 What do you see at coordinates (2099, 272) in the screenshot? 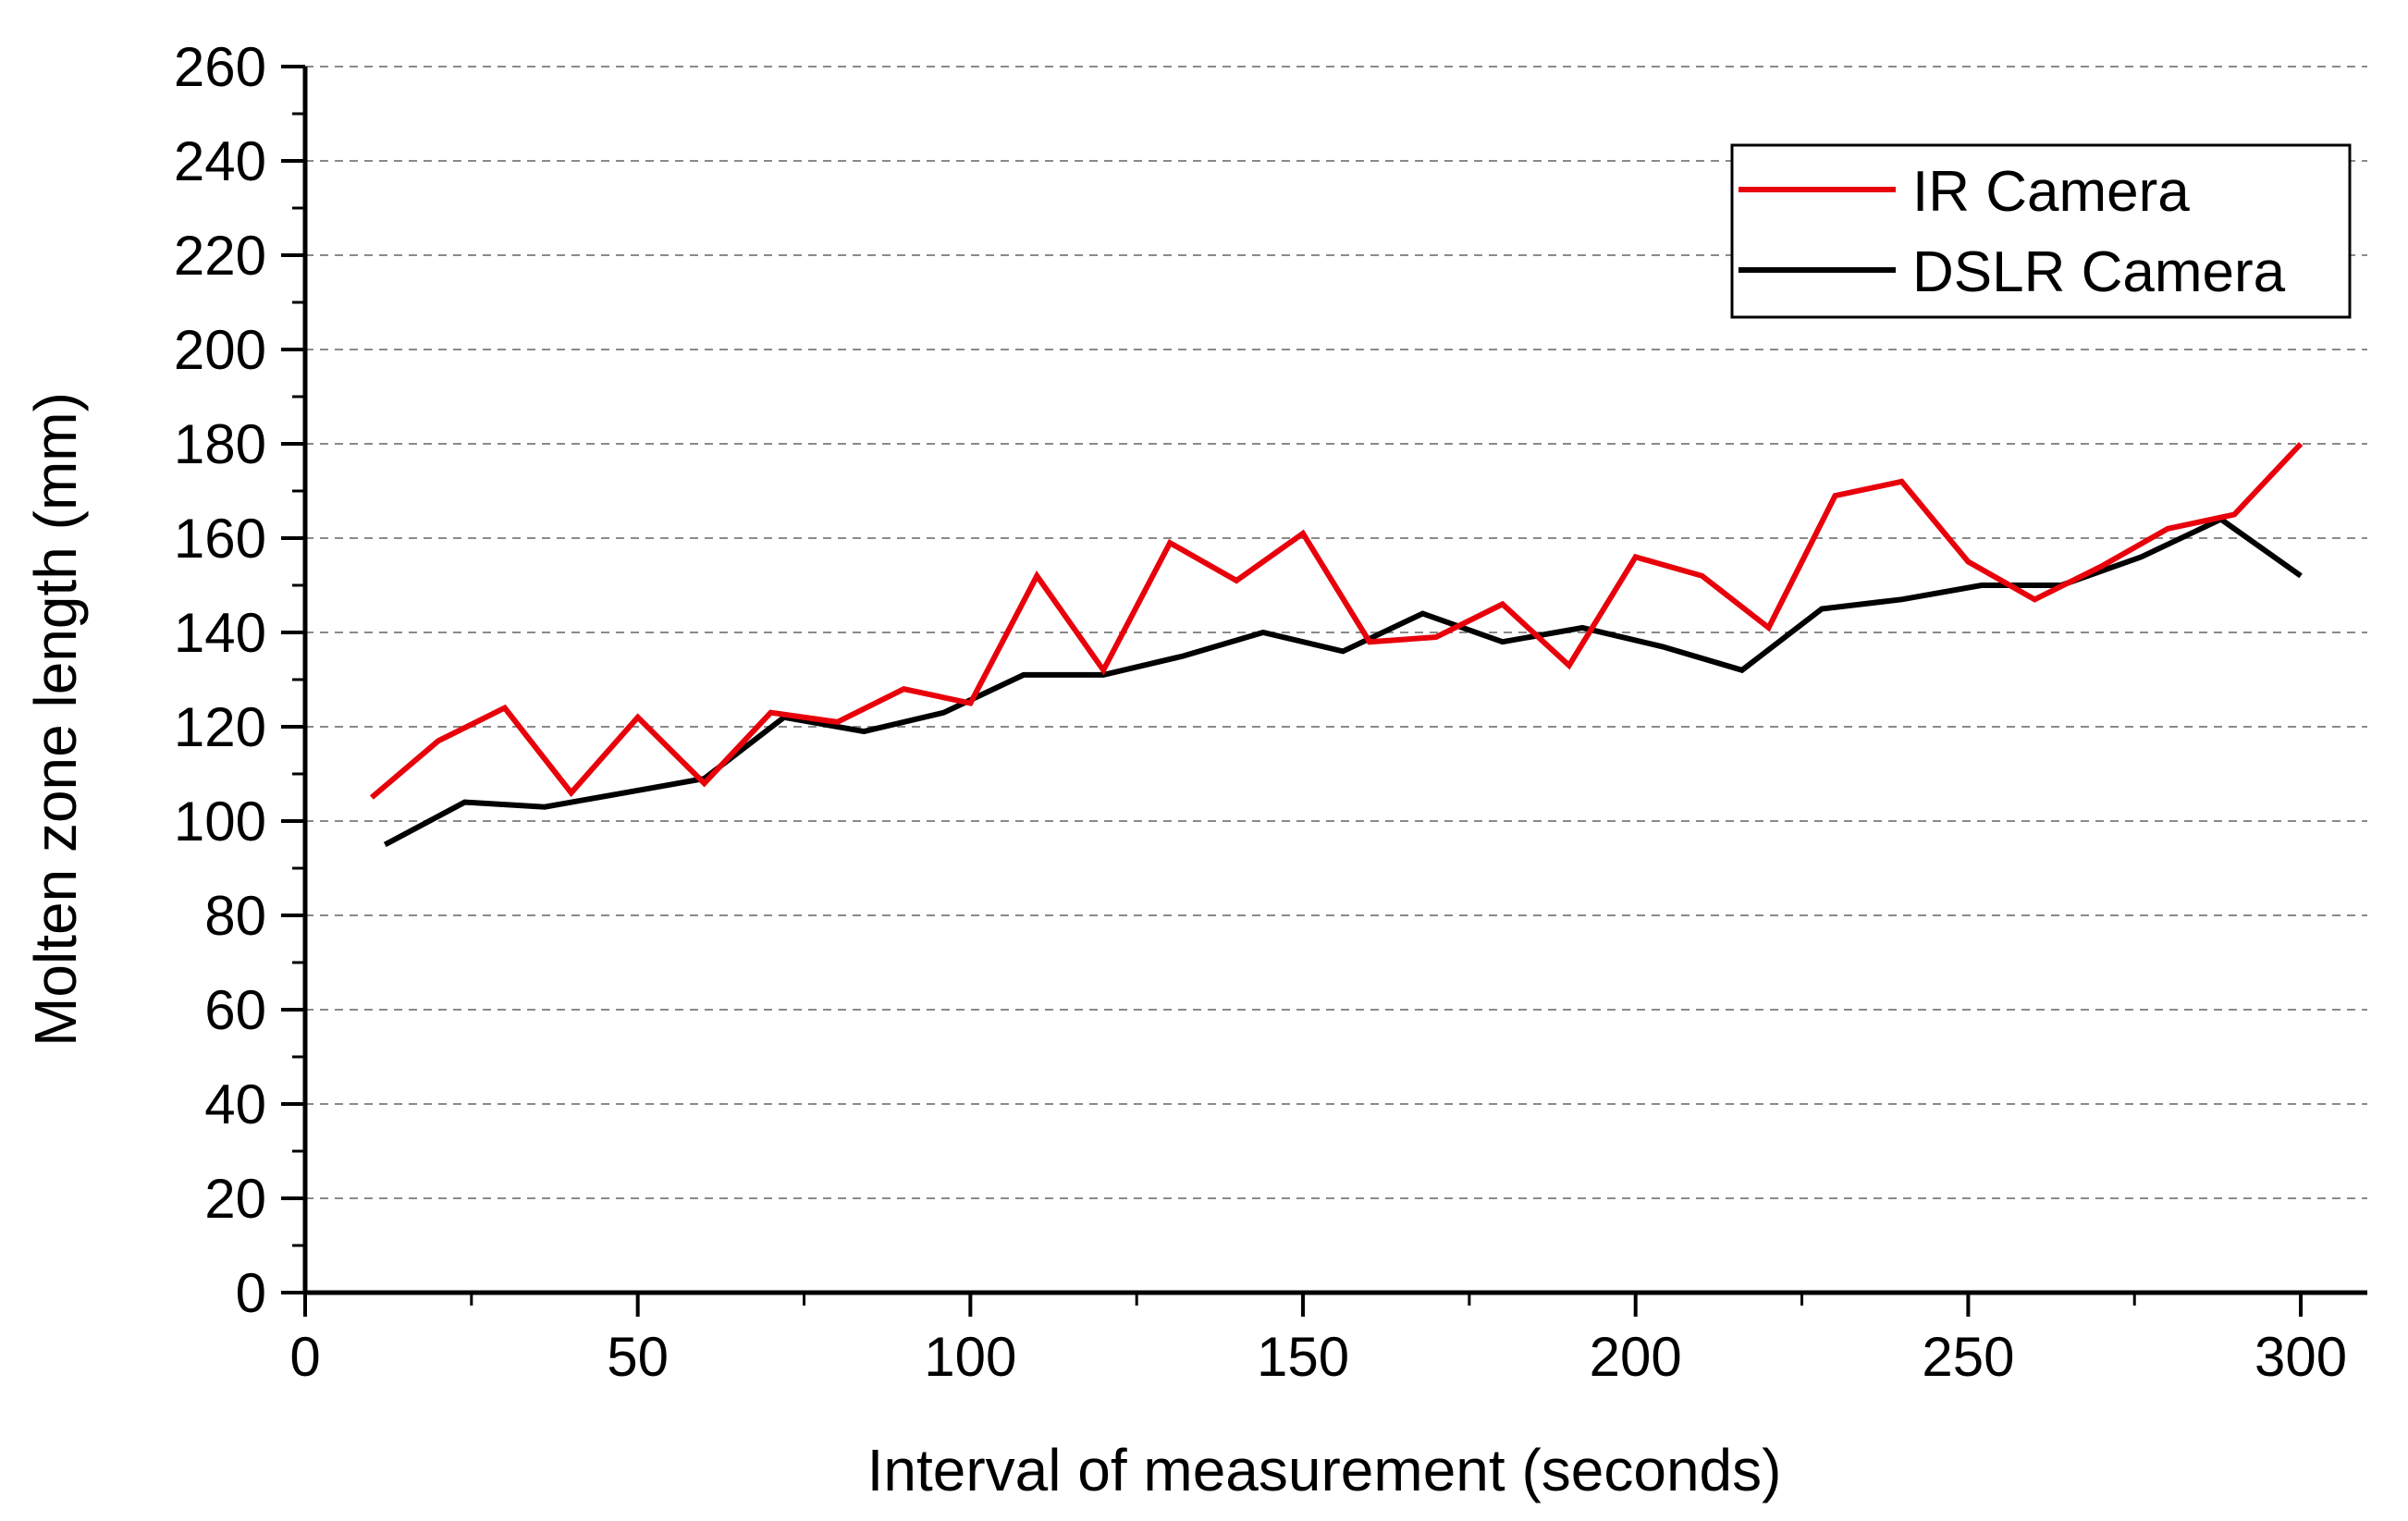
I see `legend-label-dslr-camera: DSLR Camera` at bounding box center [2099, 272].